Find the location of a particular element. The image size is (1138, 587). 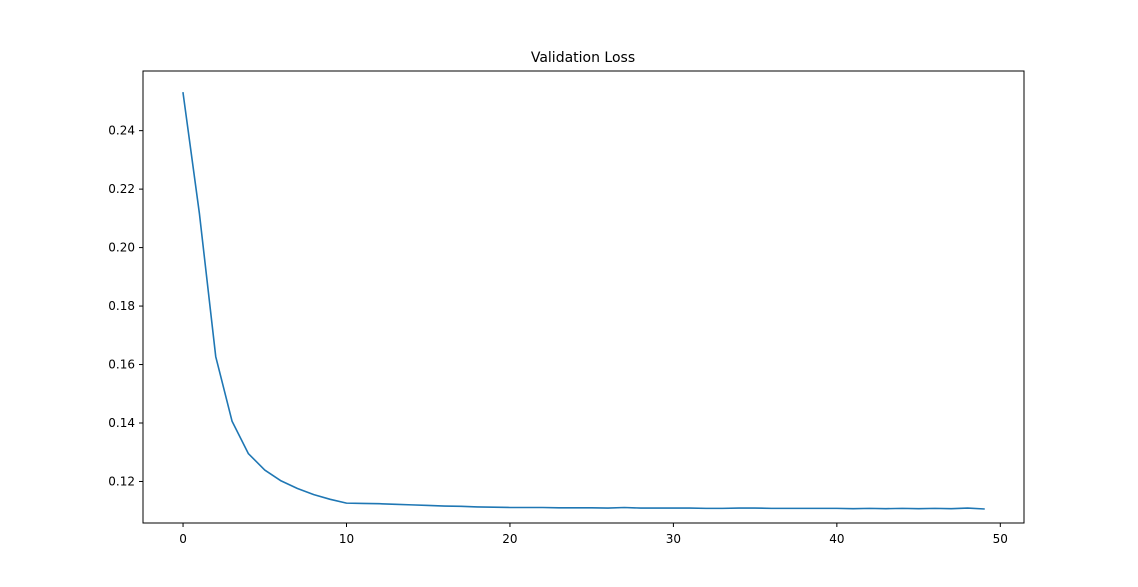

chart-title: Validation Loss is located at coordinates (583, 58).